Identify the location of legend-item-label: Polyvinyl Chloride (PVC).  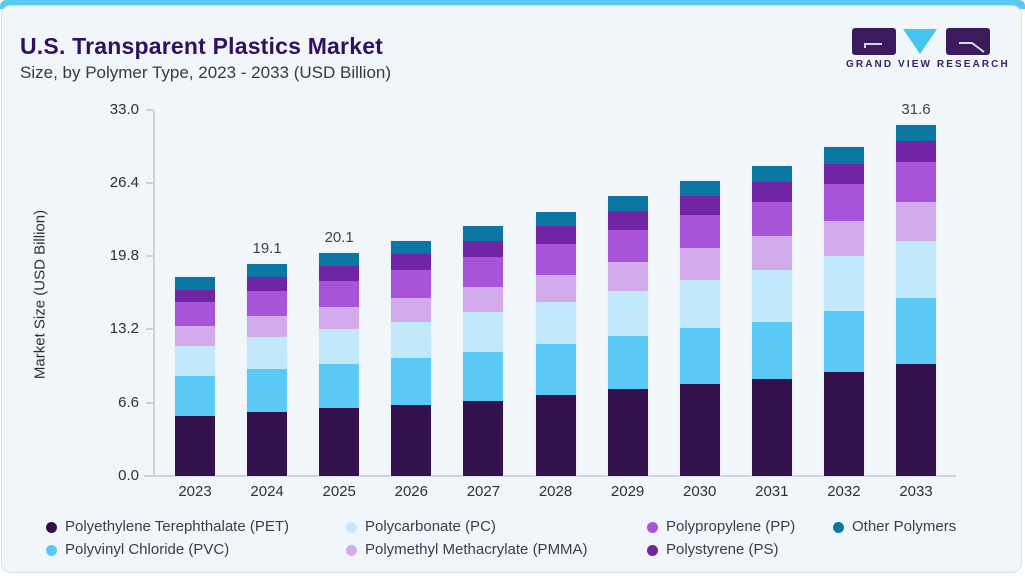
(147, 549).